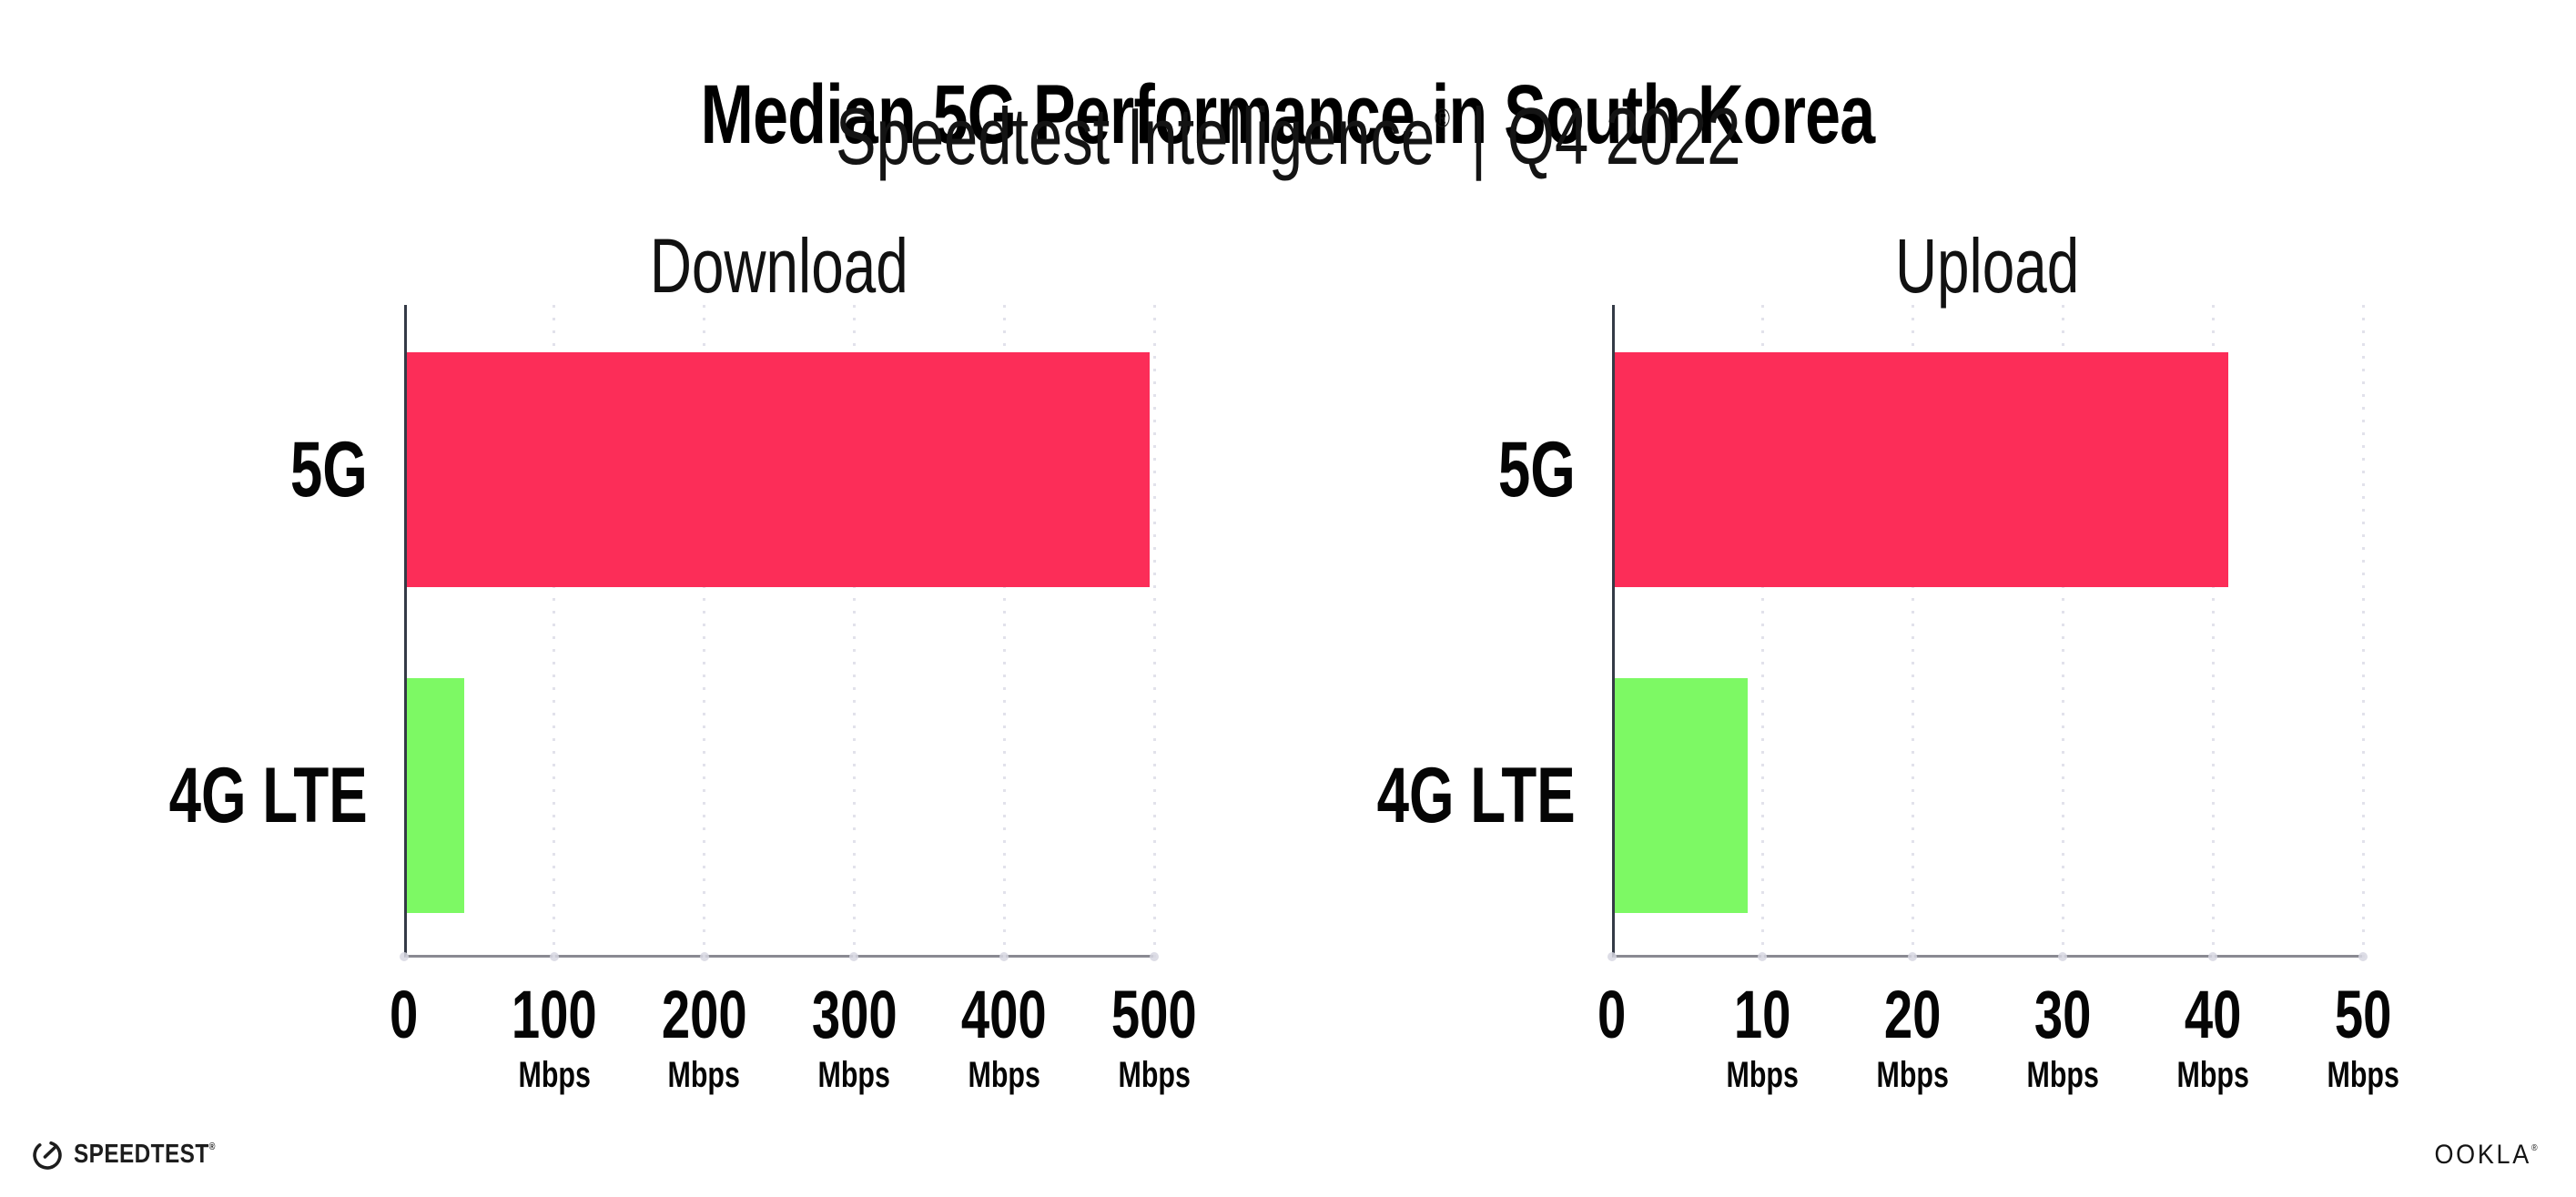 This screenshot has width=2576, height=1197. I want to click on x-tick-200: 200 Mbps, so click(704, 1036).